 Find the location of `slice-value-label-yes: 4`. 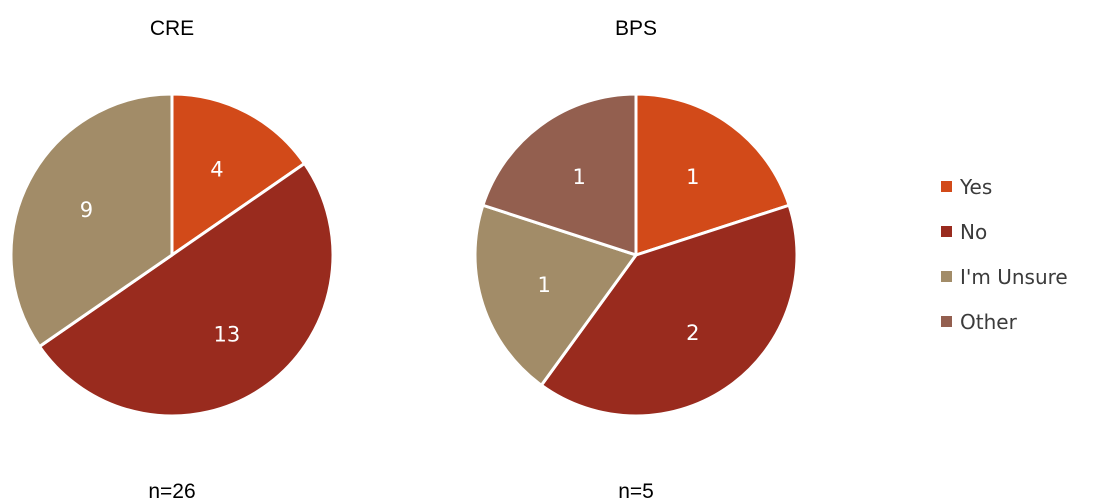

slice-value-label-yes: 4 is located at coordinates (216, 169).